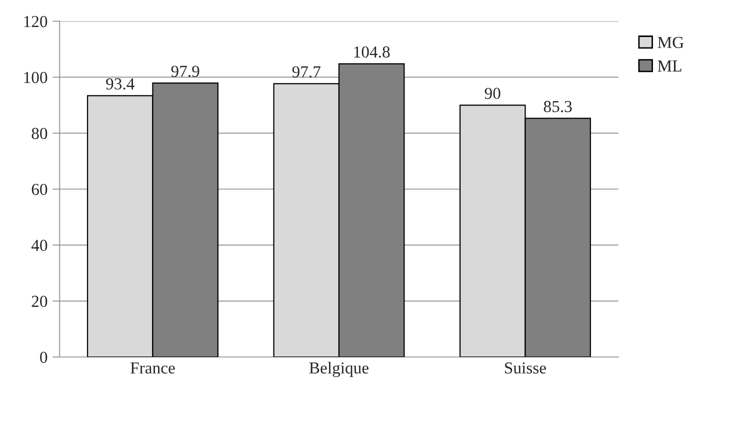  I want to click on y-tick-label: 40, so click(39, 246).